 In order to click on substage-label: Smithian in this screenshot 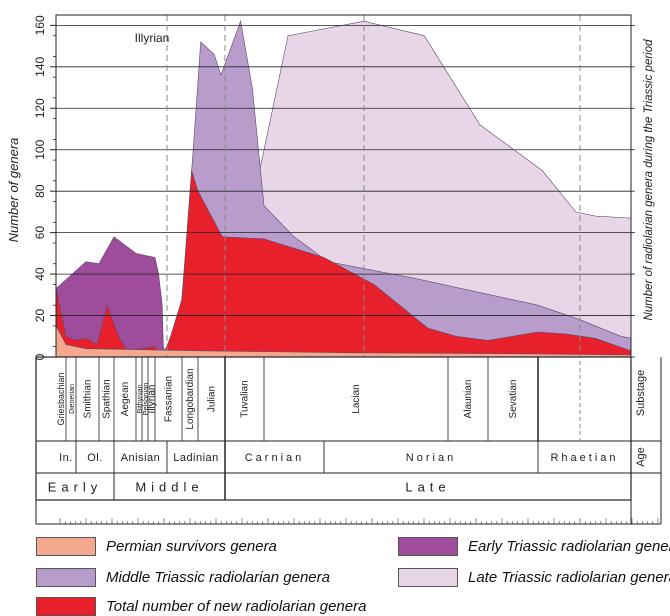, I will do `click(88, 399)`.